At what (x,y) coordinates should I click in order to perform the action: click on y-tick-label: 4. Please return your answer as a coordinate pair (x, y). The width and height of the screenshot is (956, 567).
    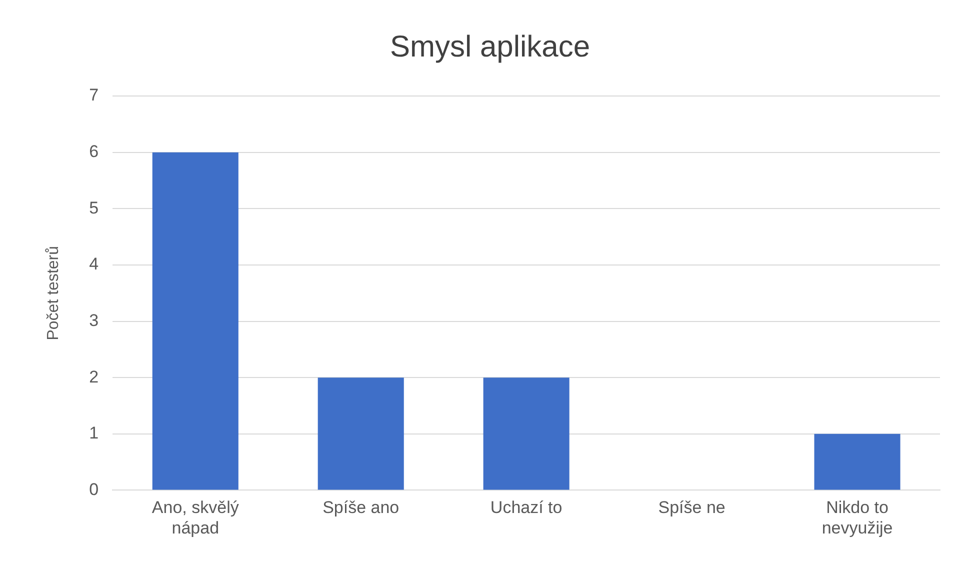
    Looking at the image, I should click on (94, 264).